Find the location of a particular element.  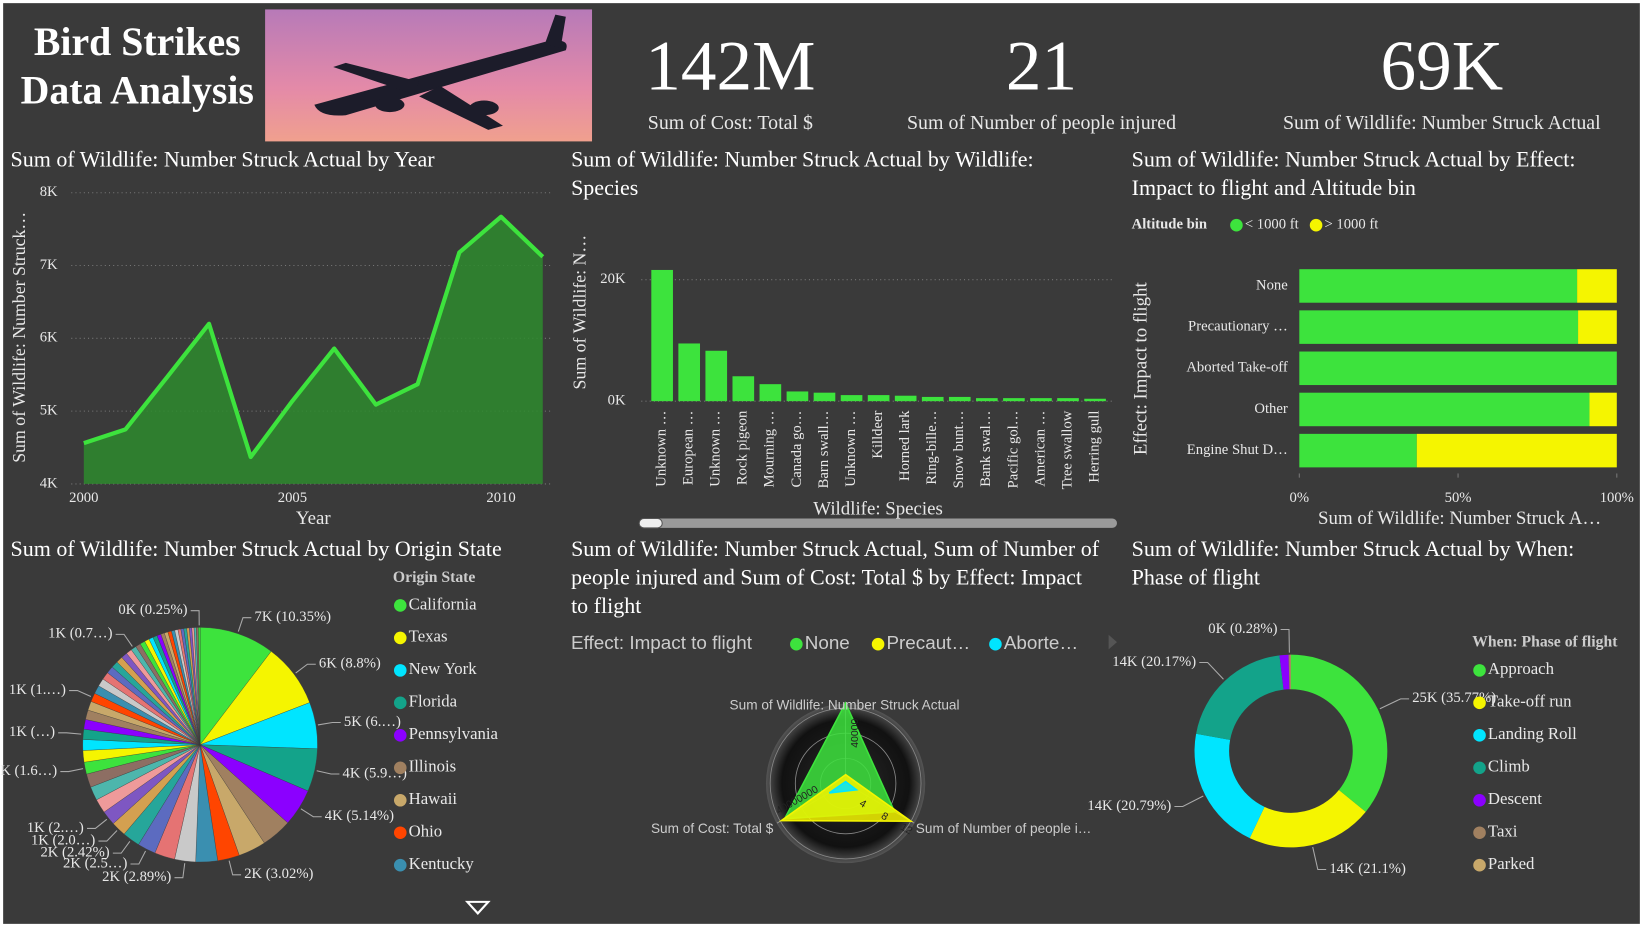

x-tick-label: 2000 is located at coordinates (83, 498).